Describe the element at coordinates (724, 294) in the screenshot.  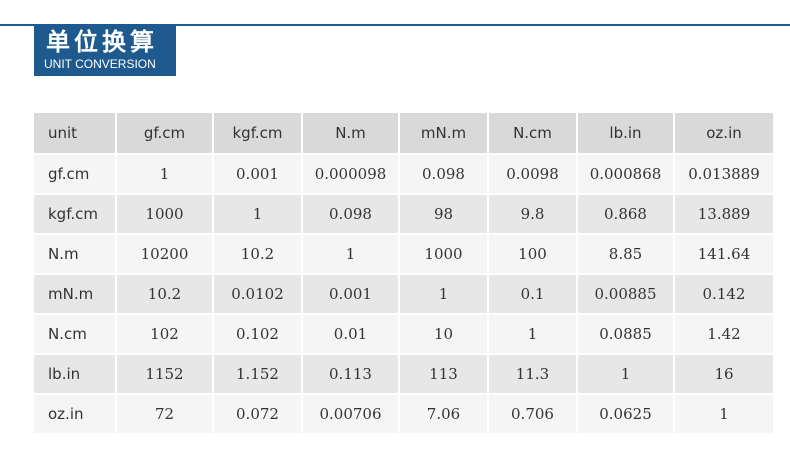
I see `table-cell: 0.142` at that location.